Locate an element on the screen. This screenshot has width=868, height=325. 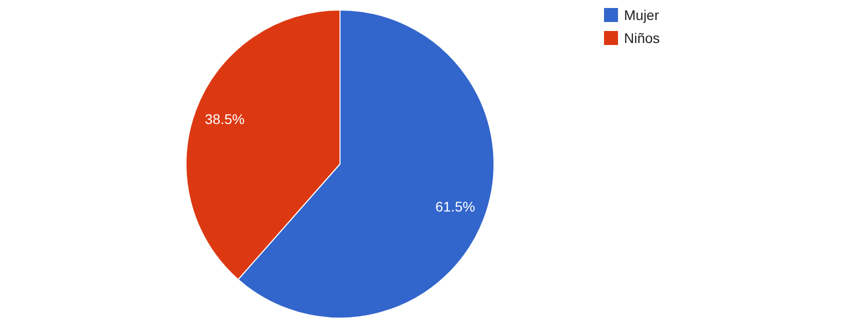
legend-label: Mujer is located at coordinates (642, 15).